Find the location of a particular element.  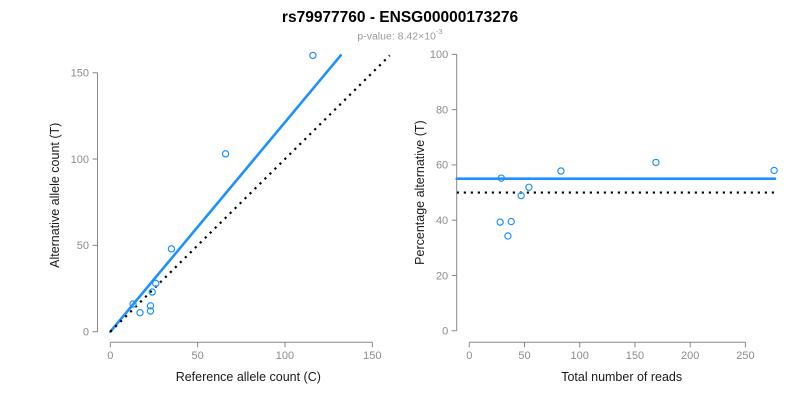

plot-subtitle: p-value: 8.42×10-3 is located at coordinates (400, 35).